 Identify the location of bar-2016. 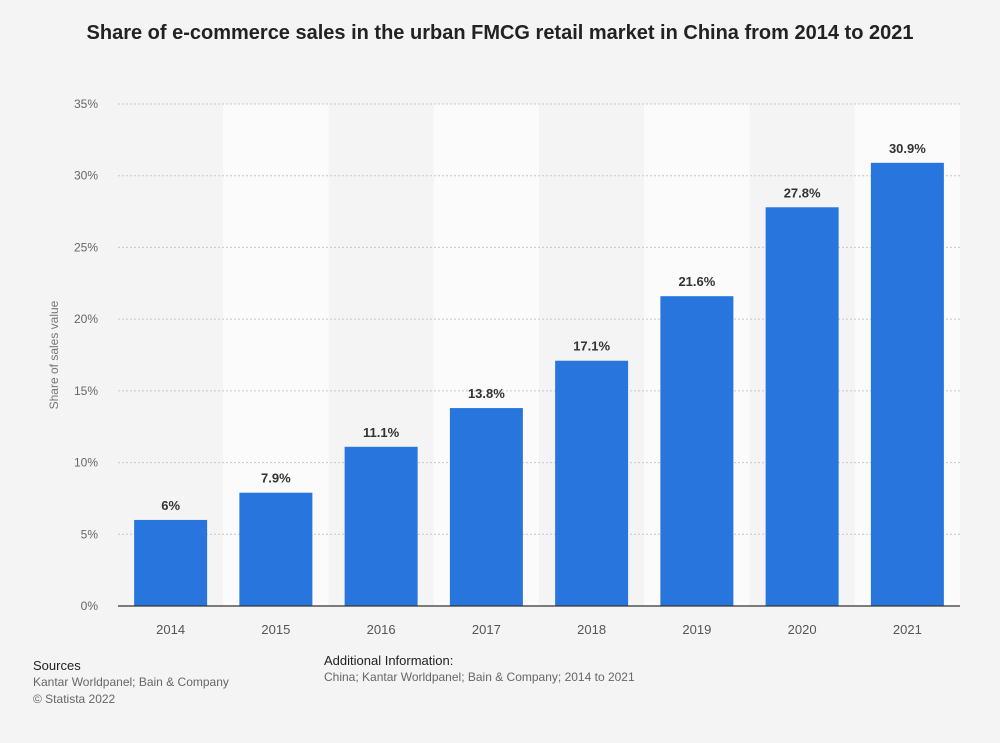
(381, 526).